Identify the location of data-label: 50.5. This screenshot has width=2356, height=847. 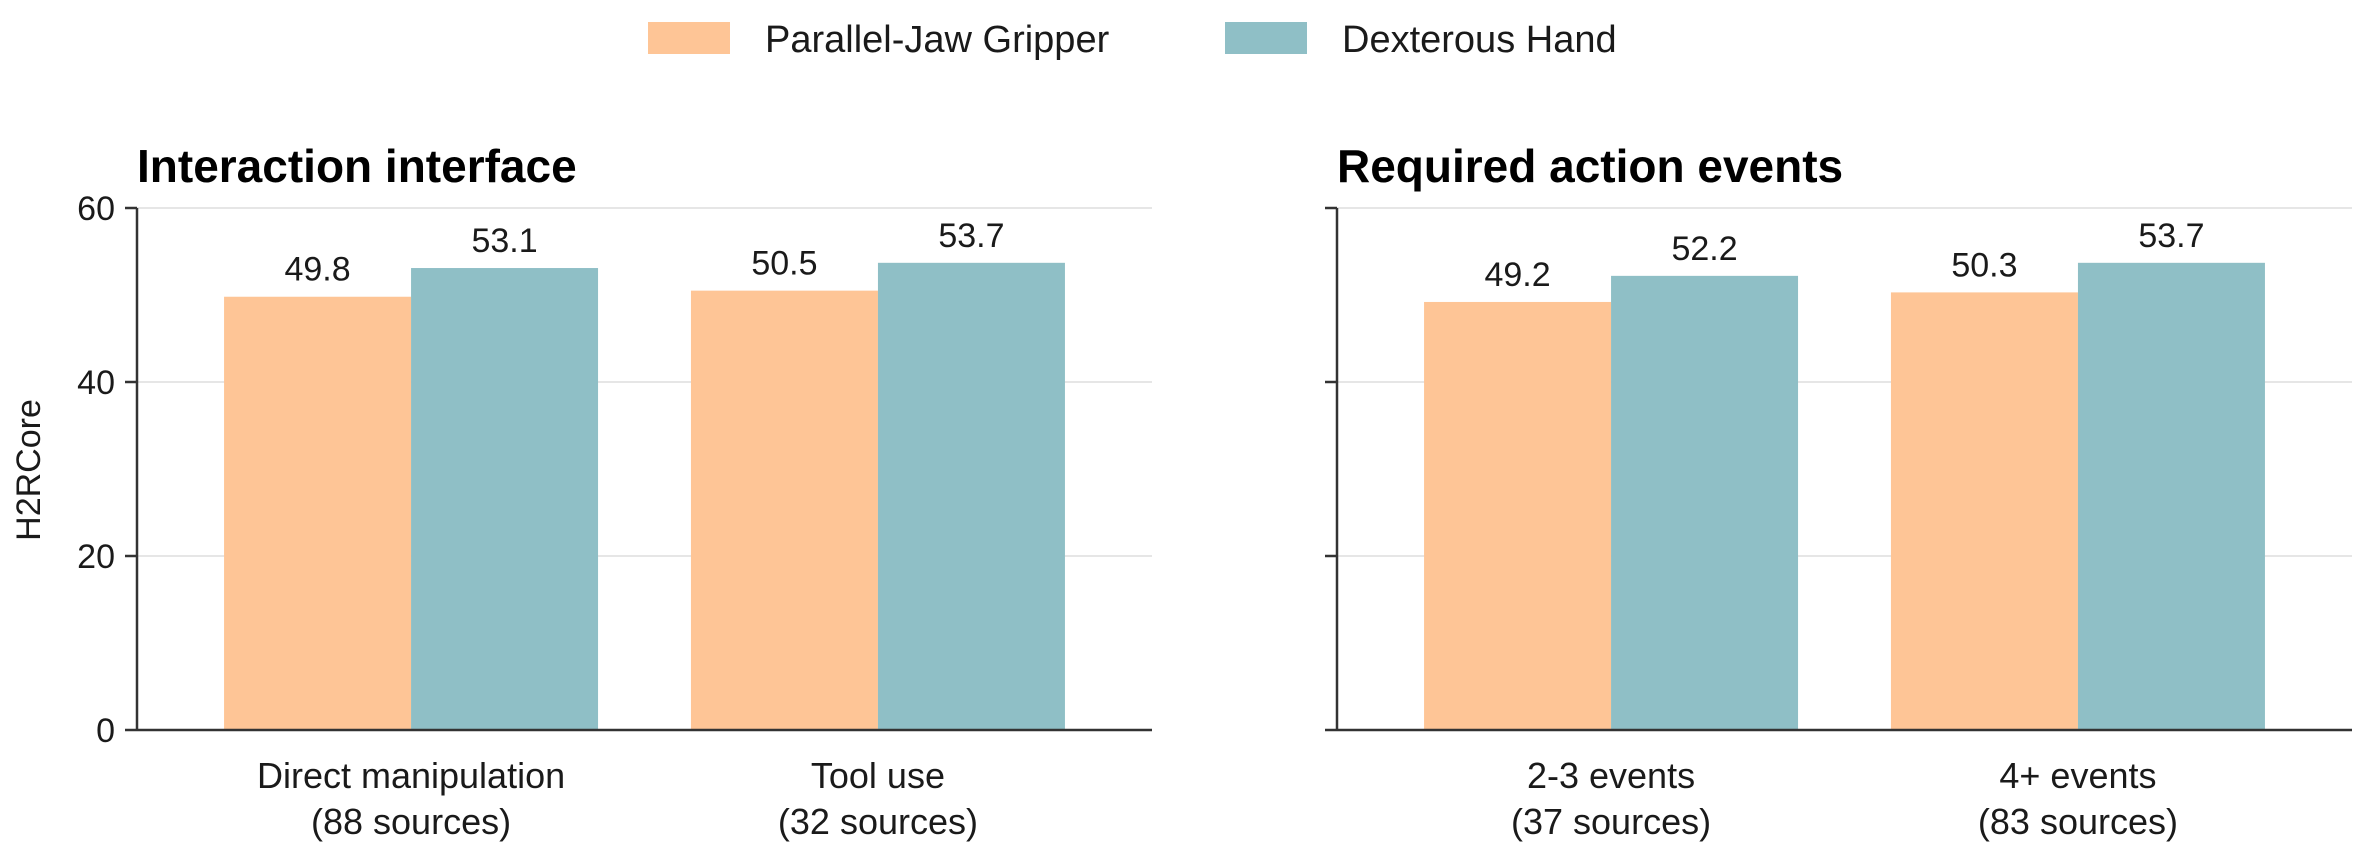
(784, 264).